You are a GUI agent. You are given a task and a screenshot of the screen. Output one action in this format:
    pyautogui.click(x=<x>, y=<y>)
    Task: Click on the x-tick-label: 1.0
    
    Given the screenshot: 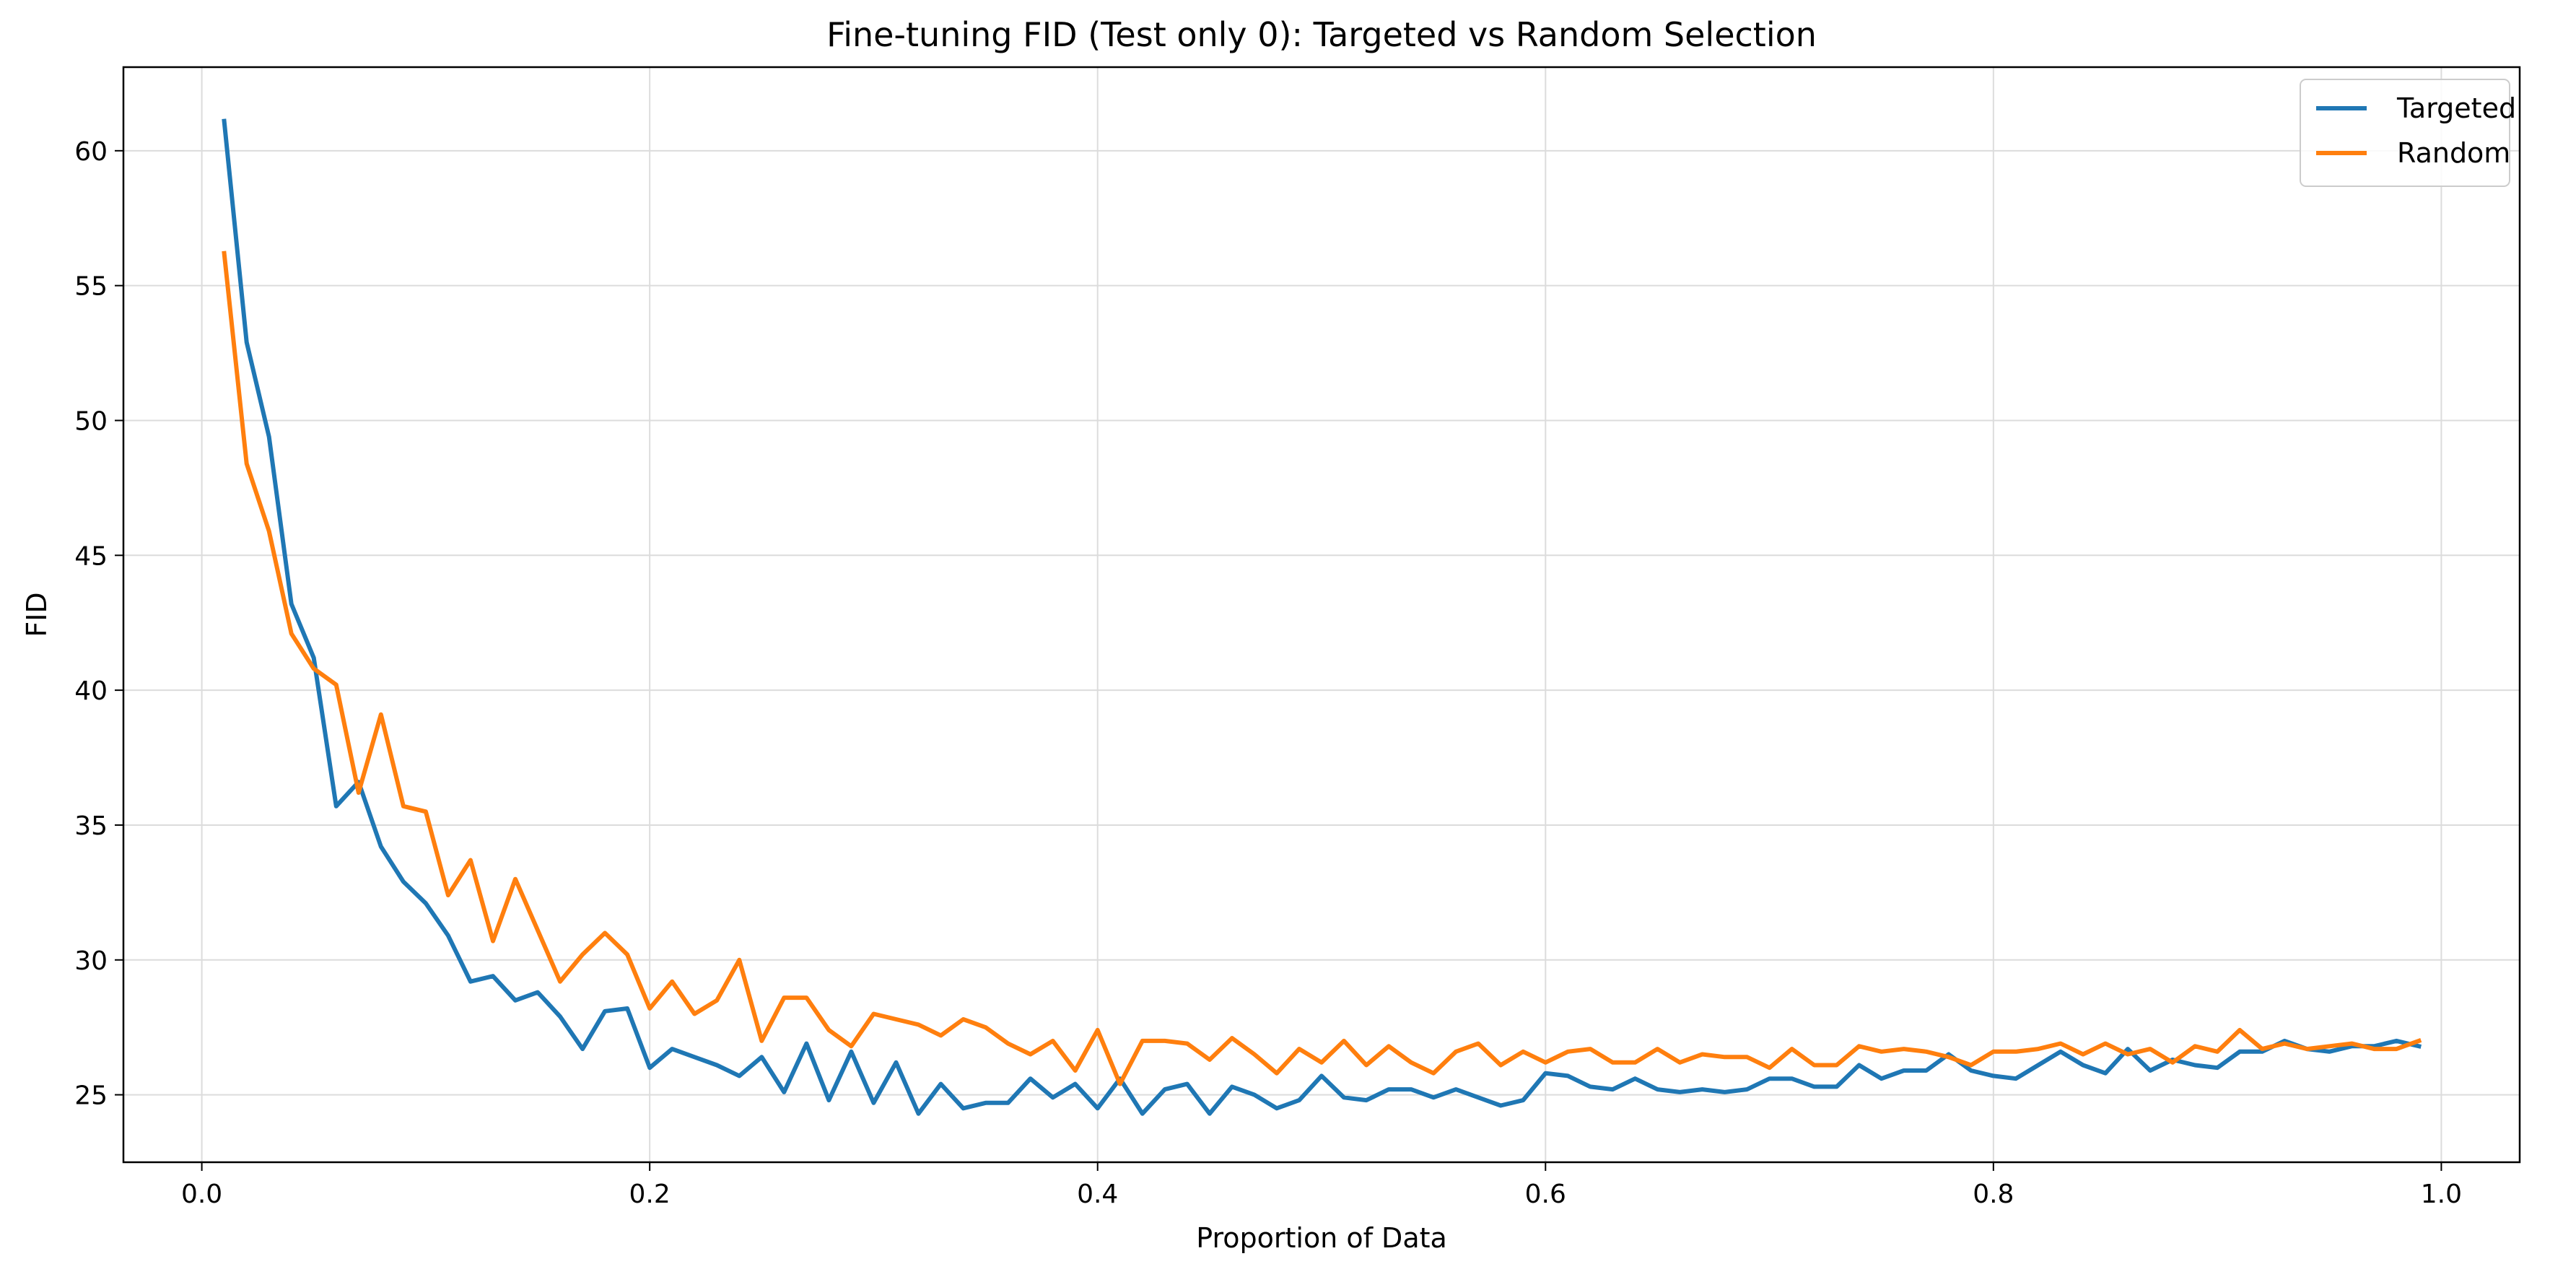 What is the action you would take?
    pyautogui.click(x=2441, y=1194)
    